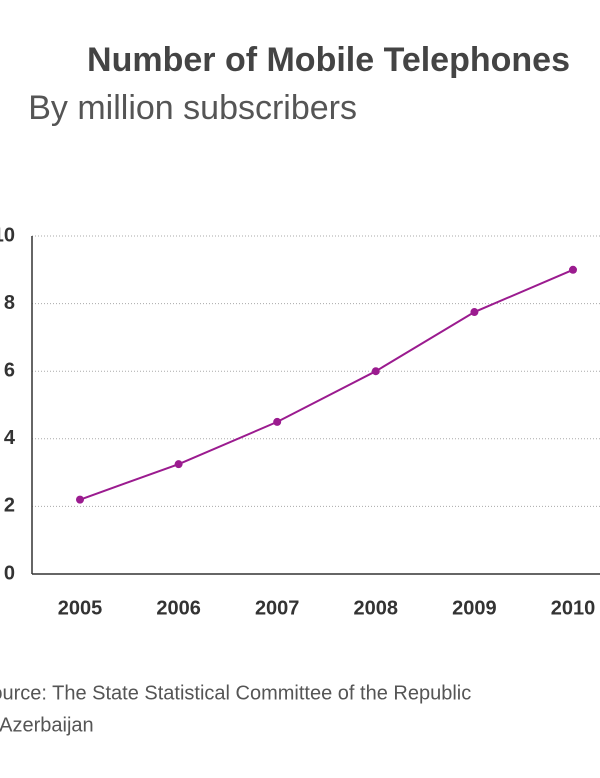 This screenshot has height=778, width=600. What do you see at coordinates (10, 438) in the screenshot?
I see `y-tick-label: 4` at bounding box center [10, 438].